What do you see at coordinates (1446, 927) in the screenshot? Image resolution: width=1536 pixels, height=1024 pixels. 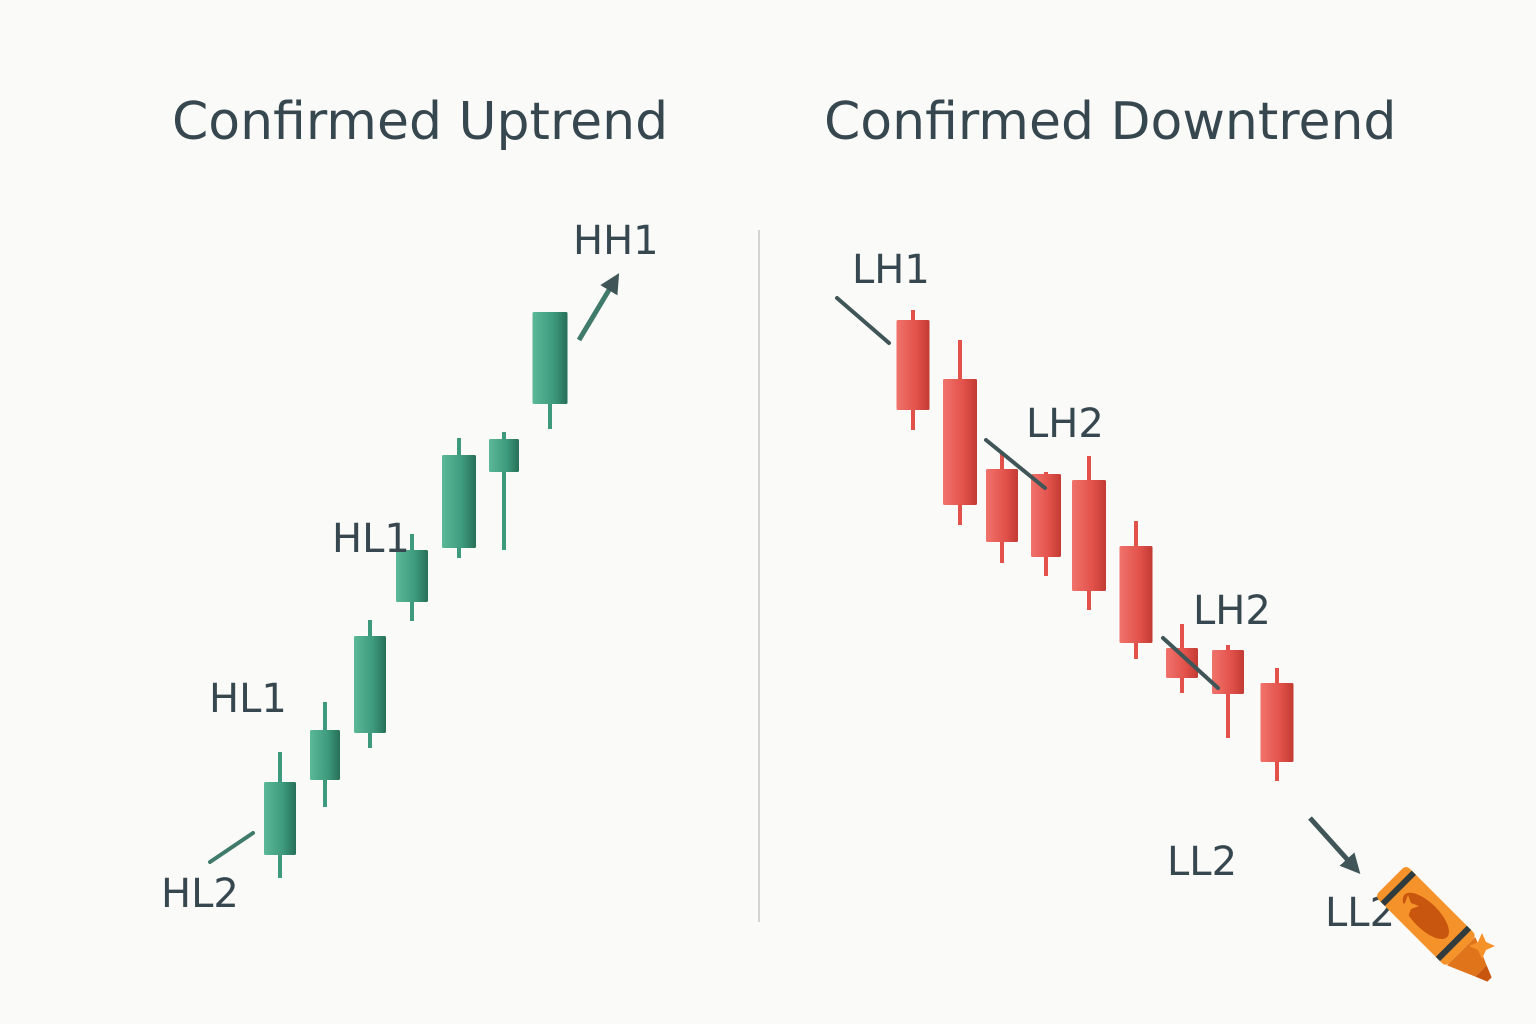 I see `sparkle-icon` at bounding box center [1446, 927].